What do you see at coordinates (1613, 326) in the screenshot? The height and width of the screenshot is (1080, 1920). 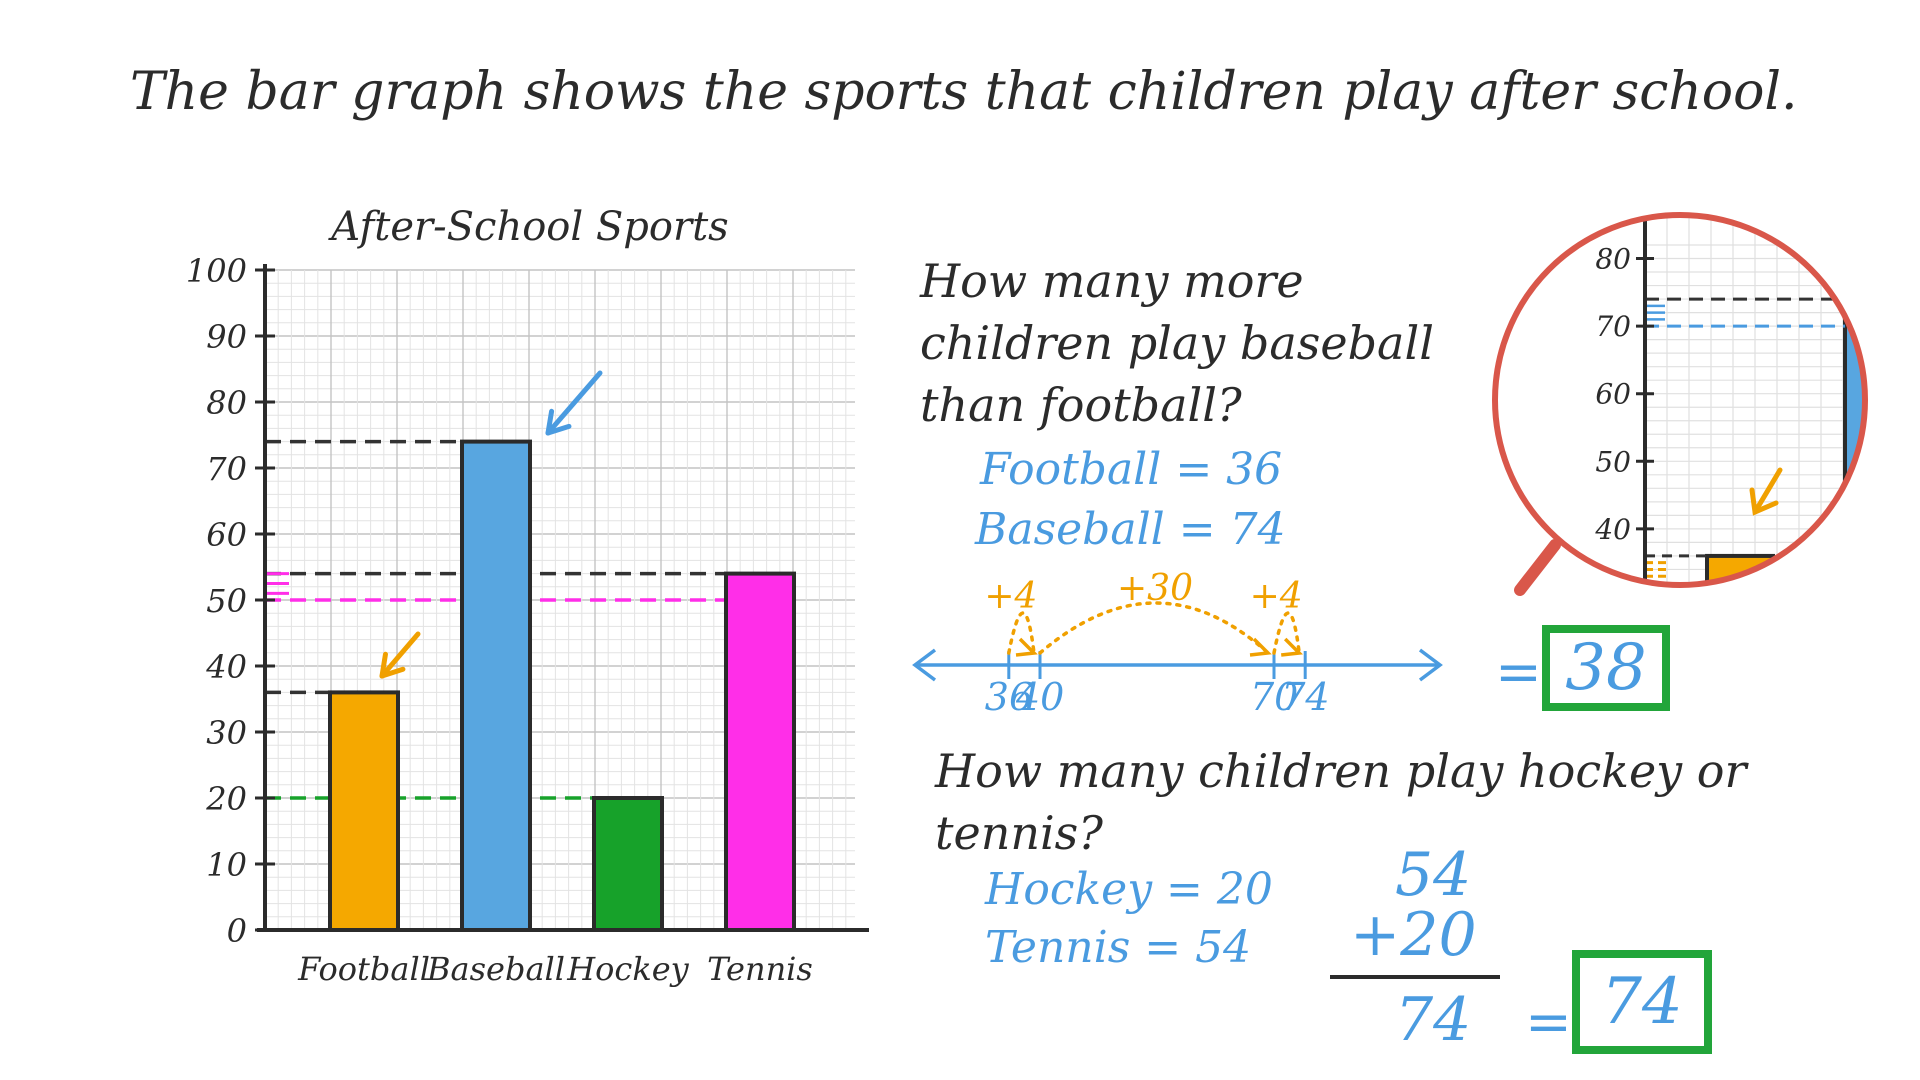 I see `zoom-tick-label: 70` at bounding box center [1613, 326].